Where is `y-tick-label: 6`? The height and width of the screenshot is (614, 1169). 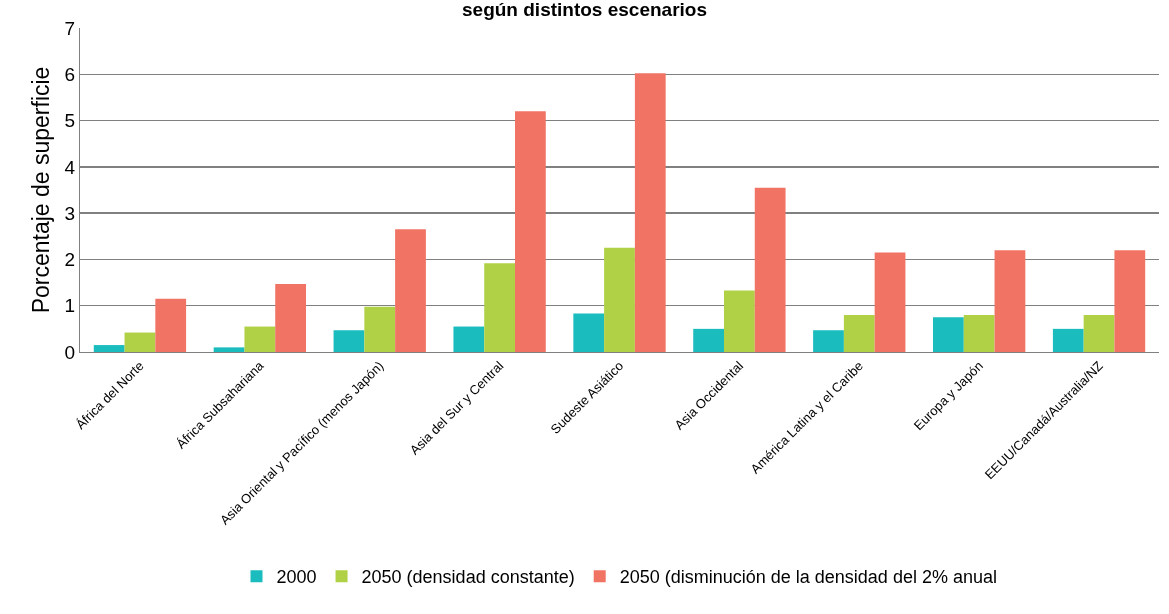 y-tick-label: 6 is located at coordinates (70, 74).